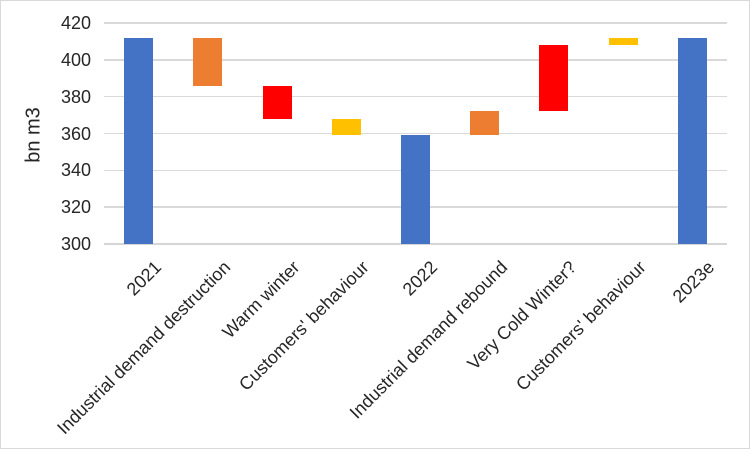 The height and width of the screenshot is (449, 750). I want to click on y-tick-label: 340, so click(75, 170).